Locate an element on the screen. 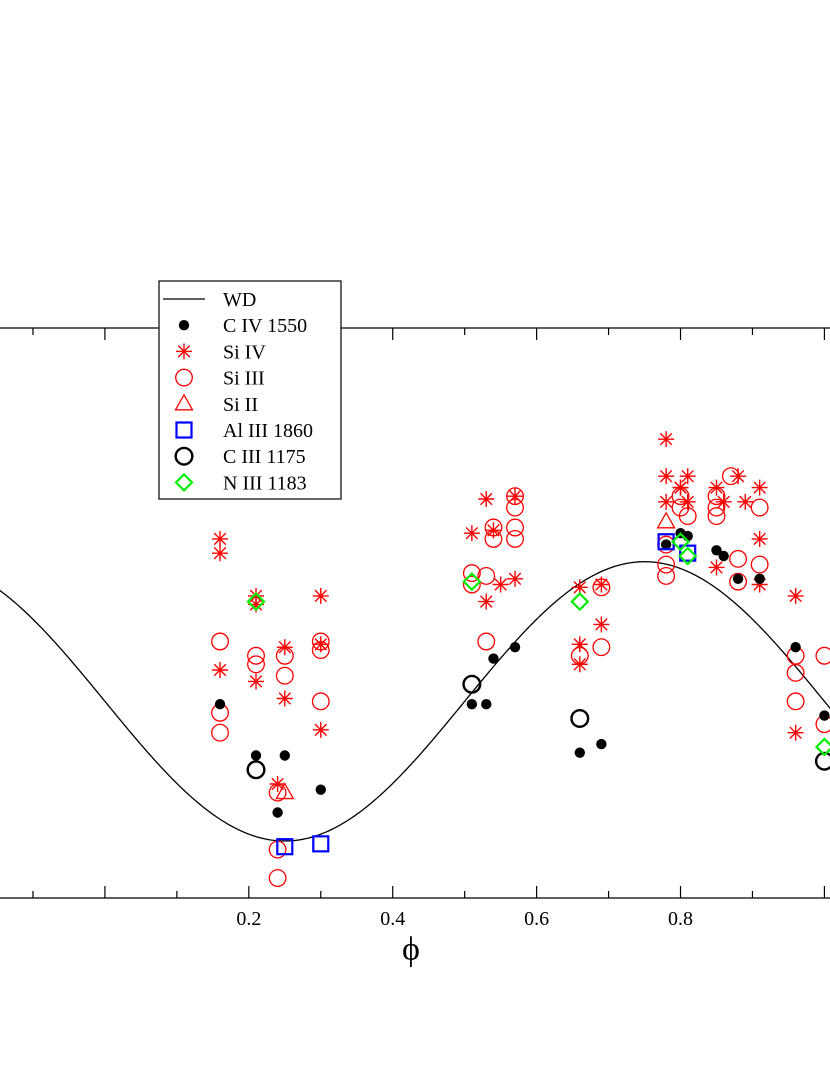 This screenshot has height=1075, width=830. point-si-ii is located at coordinates (285, 791).